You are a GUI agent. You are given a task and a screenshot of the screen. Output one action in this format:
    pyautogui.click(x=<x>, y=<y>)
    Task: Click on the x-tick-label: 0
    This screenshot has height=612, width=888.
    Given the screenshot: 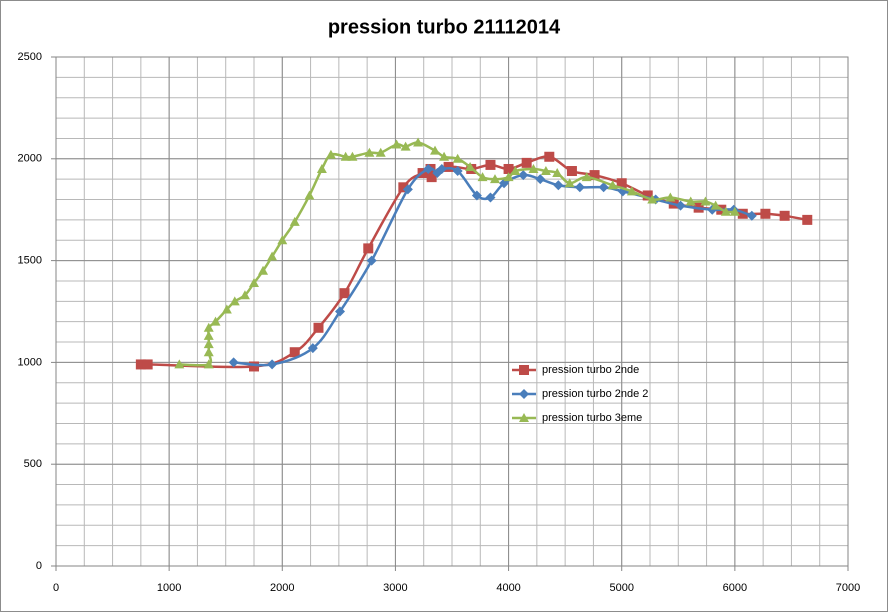 What is the action you would take?
    pyautogui.click(x=56, y=588)
    